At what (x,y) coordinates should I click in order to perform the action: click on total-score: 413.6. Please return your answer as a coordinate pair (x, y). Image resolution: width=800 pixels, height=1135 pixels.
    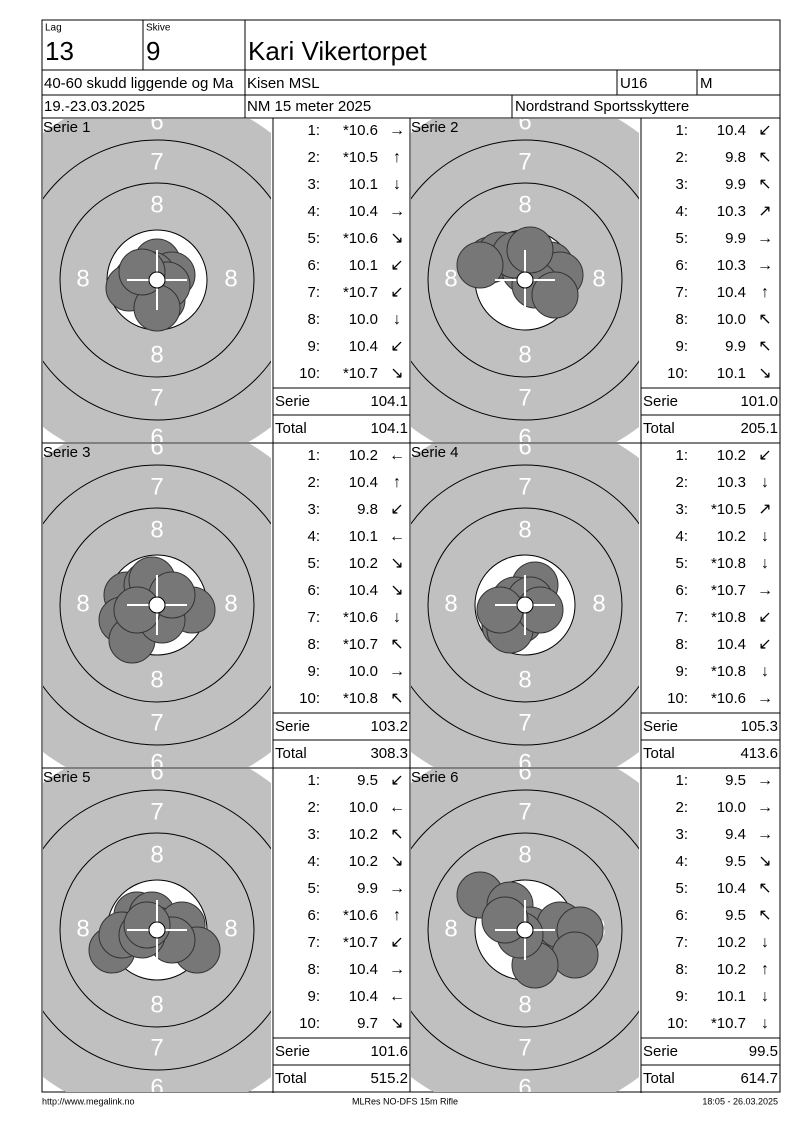
    Looking at the image, I should click on (759, 753).